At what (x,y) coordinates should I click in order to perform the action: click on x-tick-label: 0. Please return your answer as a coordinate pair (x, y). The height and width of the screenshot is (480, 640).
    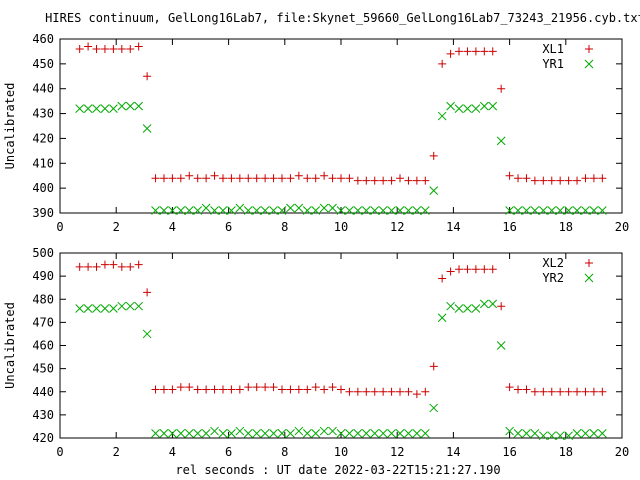
    Looking at the image, I should click on (59, 227).